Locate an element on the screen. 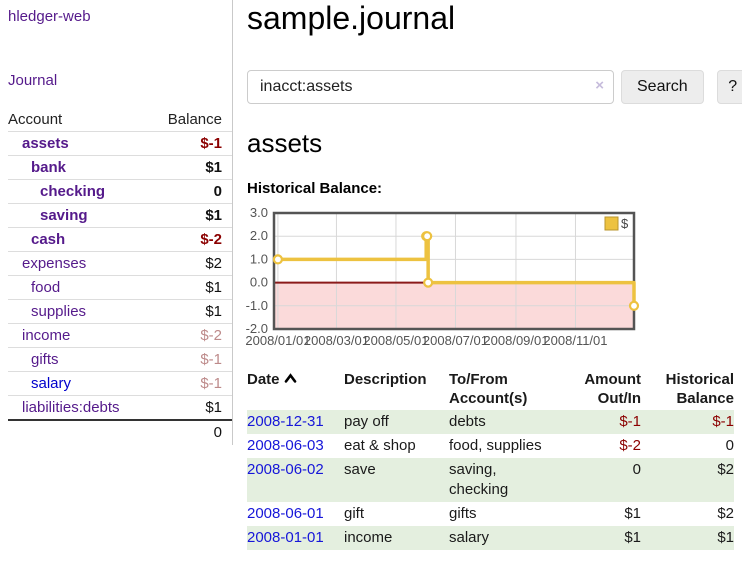 The height and width of the screenshot is (582, 742). transaction-date-link: 2008-01-01 is located at coordinates (285, 537).